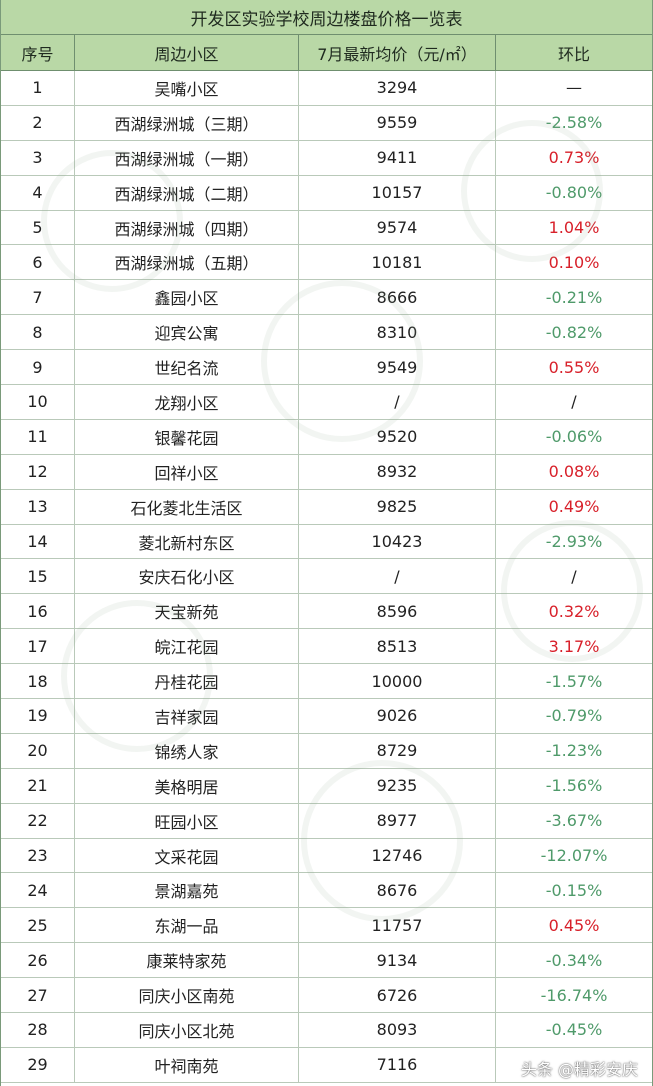 The height and width of the screenshot is (1086, 653). Describe the element at coordinates (397, 262) in the screenshot. I see `row-price: 10181` at that location.